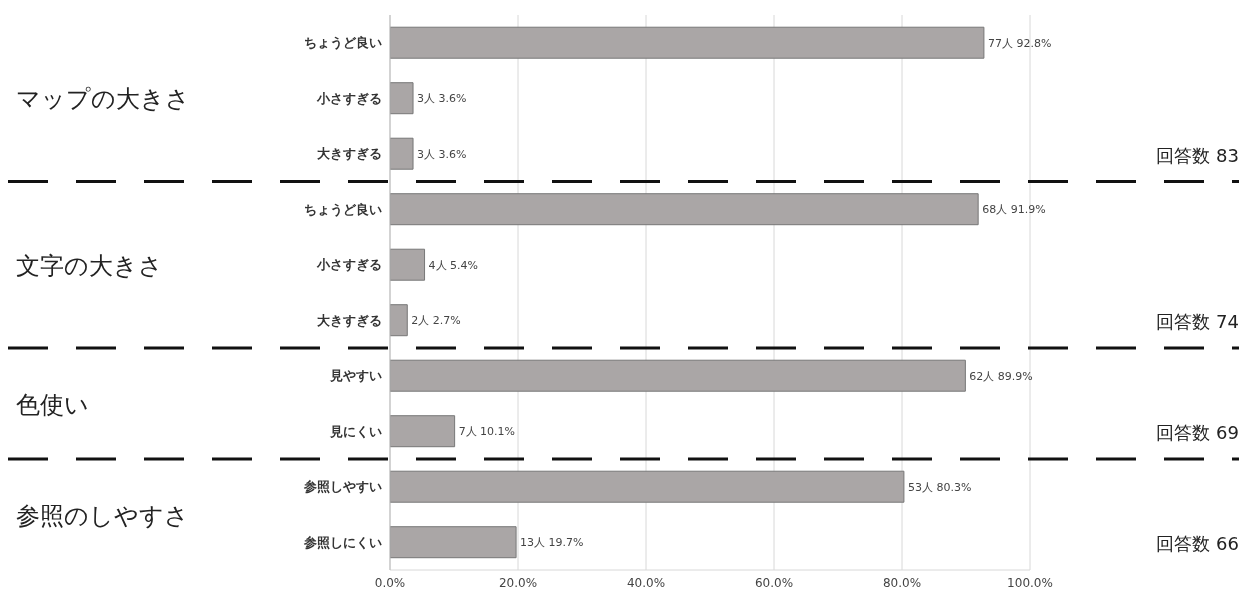 The height and width of the screenshot is (600, 1247). What do you see at coordinates (355, 431) in the screenshot?
I see `y-tick-label: 見にくい` at bounding box center [355, 431].